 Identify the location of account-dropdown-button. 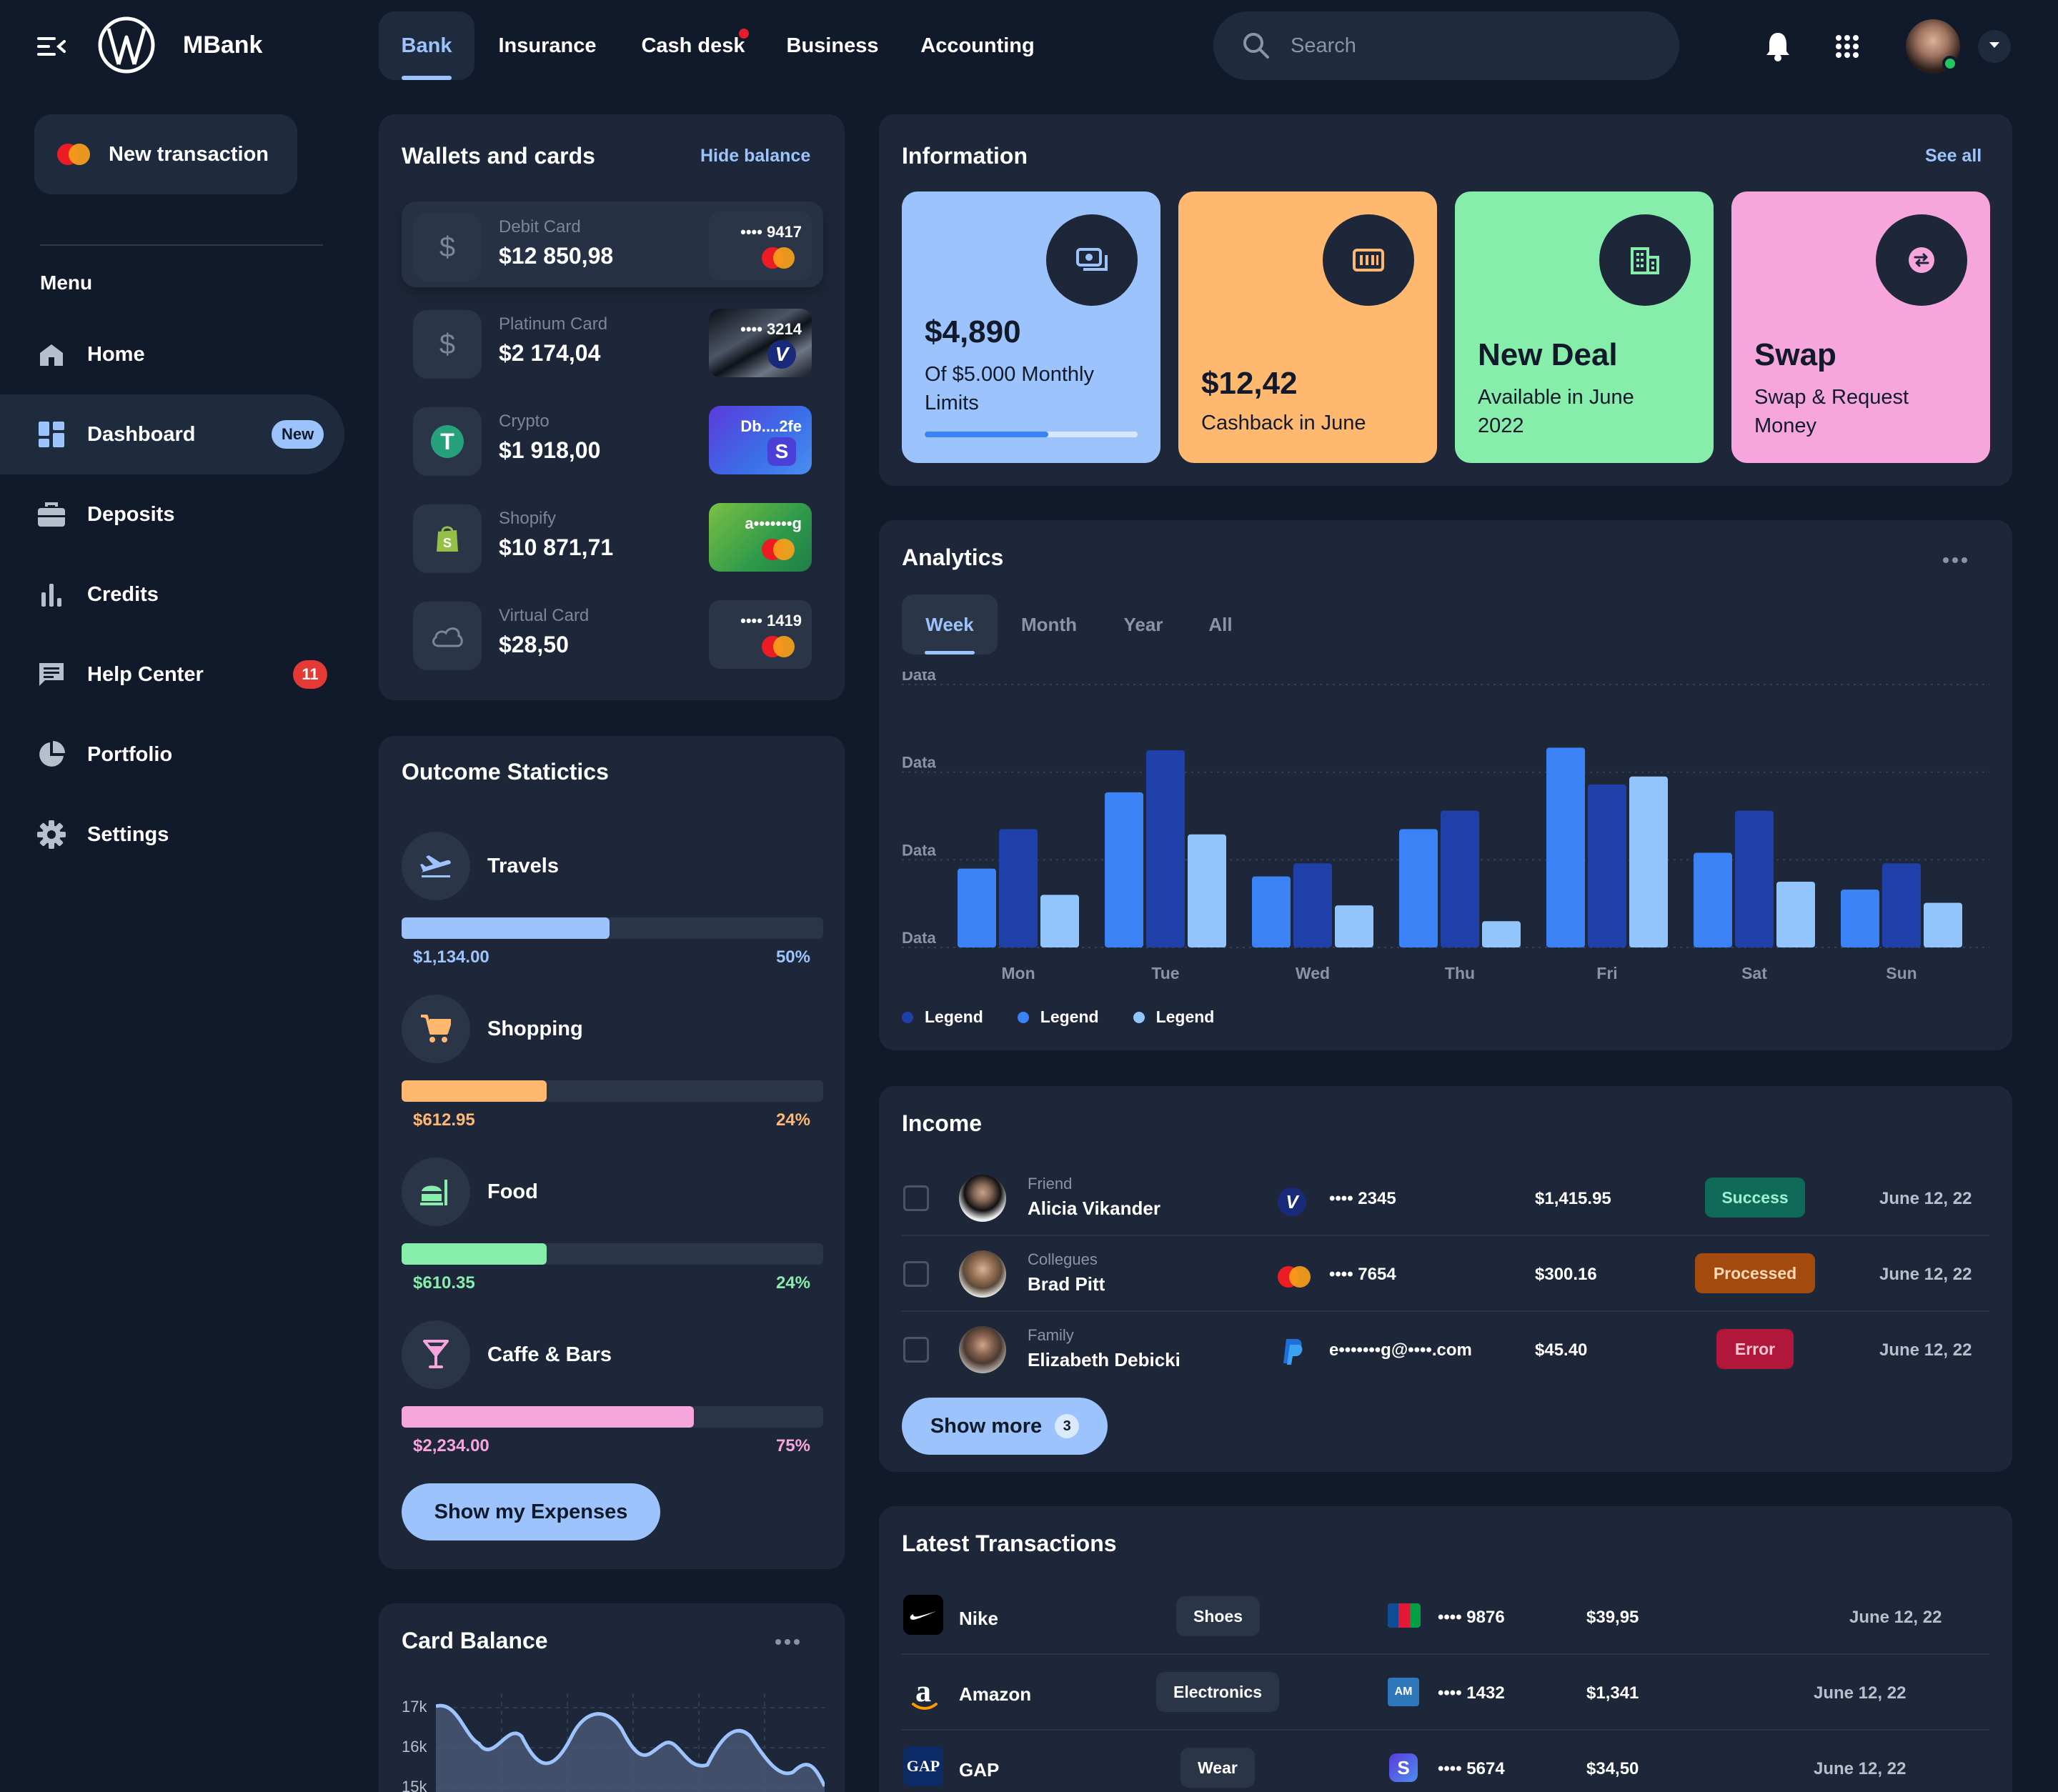
(1994, 46).